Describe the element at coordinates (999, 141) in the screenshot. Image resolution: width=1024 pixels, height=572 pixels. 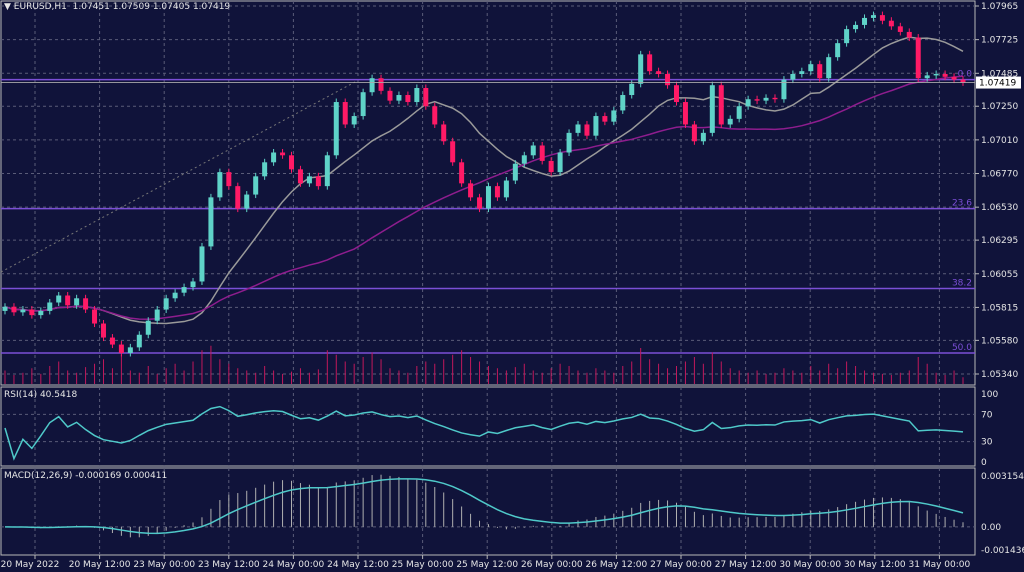
I see `price-axis-label: 1.07010` at that location.